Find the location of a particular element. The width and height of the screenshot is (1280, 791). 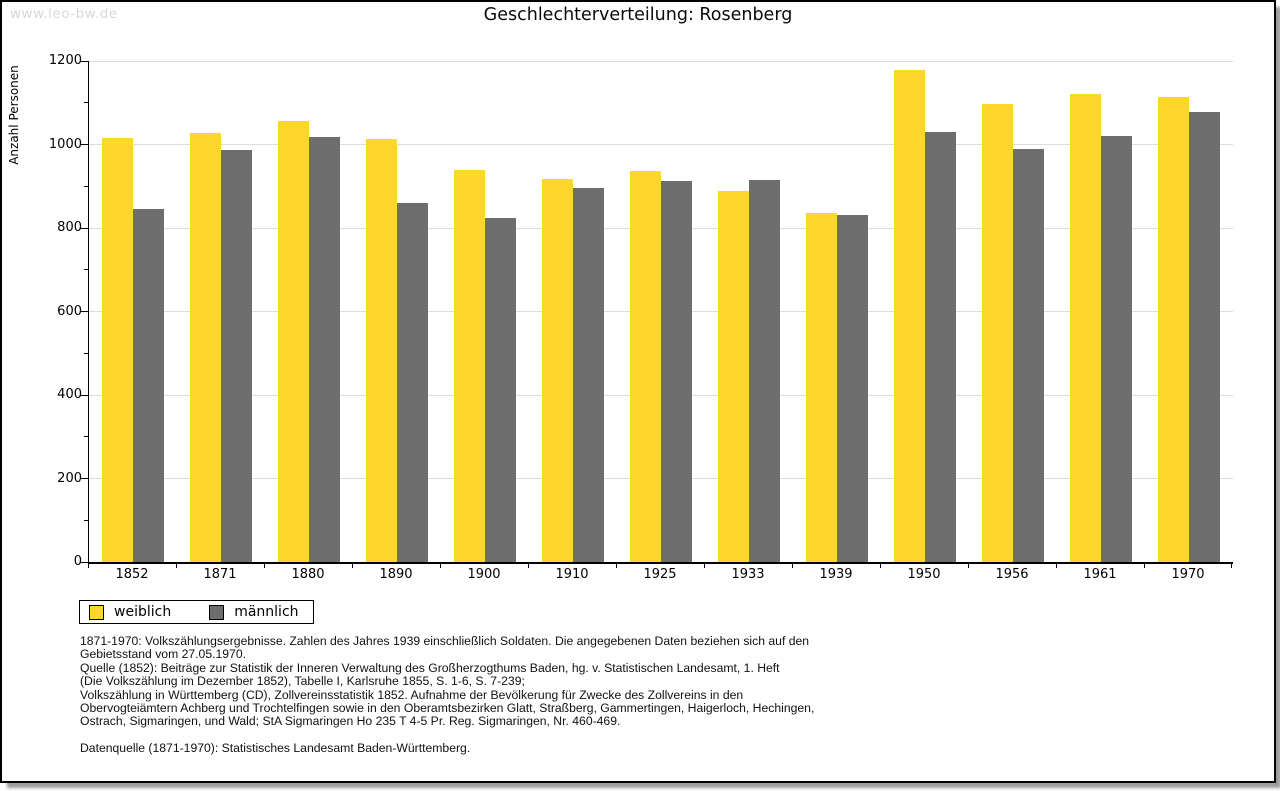

maennlich-swatch-icon is located at coordinates (217, 612).